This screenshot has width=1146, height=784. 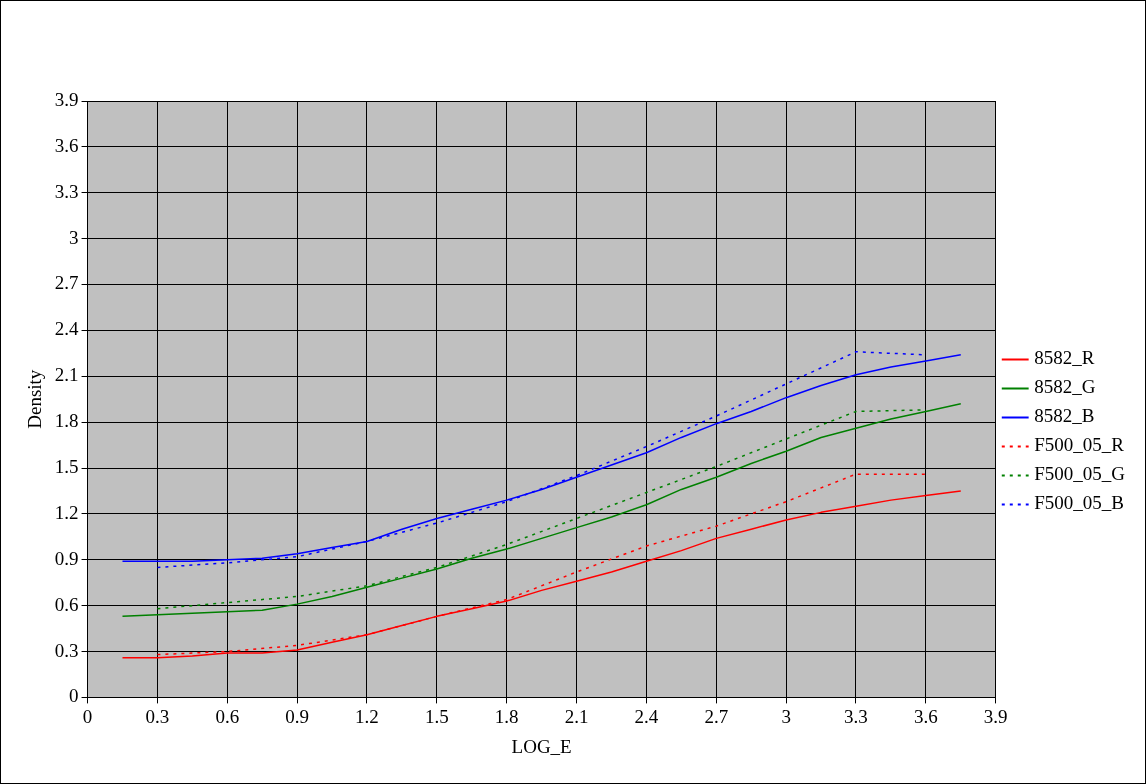 I want to click on x-tick-label: 1.2, so click(x=367, y=716).